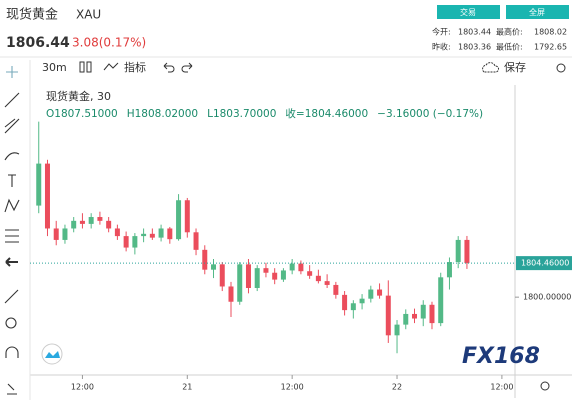  What do you see at coordinates (322, 67) in the screenshot?
I see `toolbar-icons` at bounding box center [322, 67].